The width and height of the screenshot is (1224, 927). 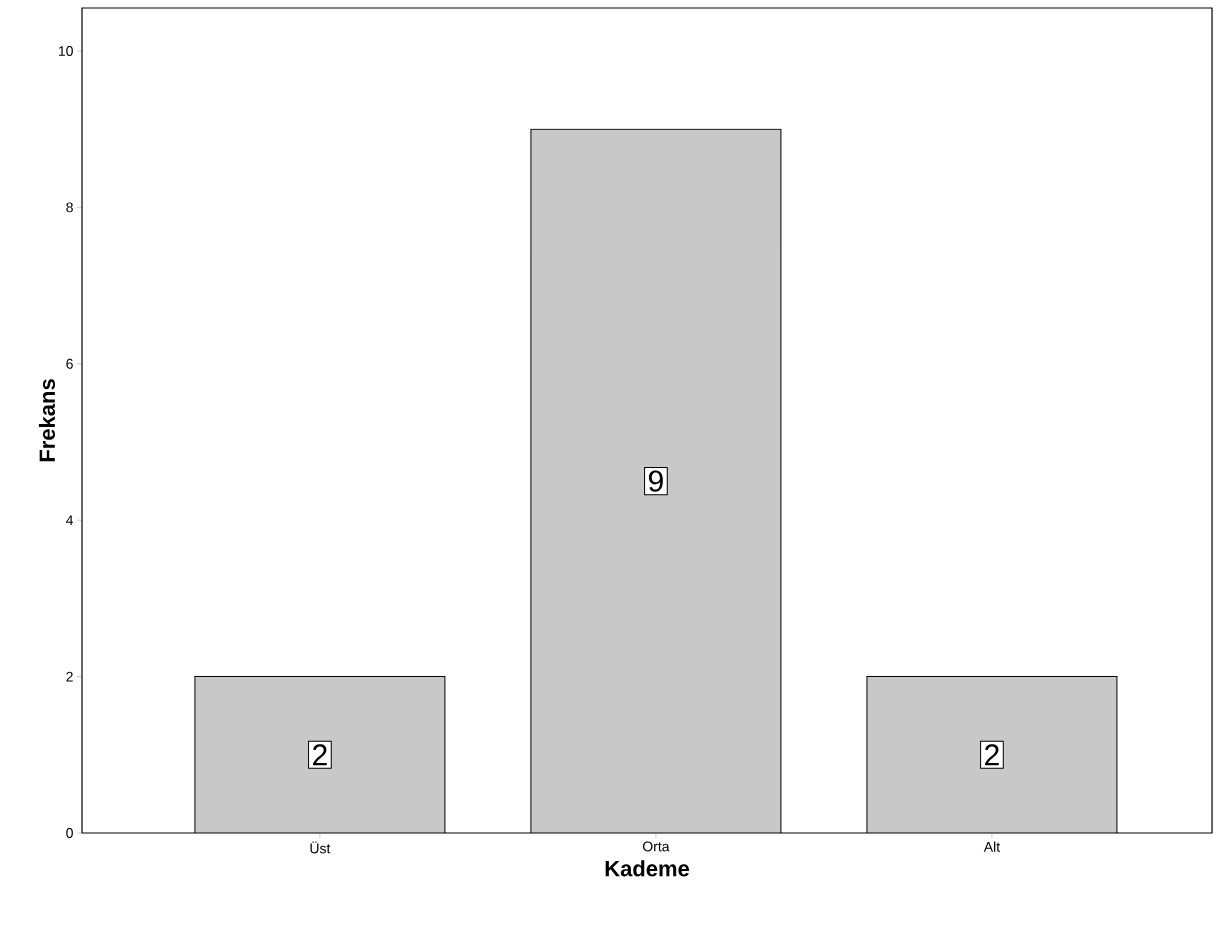 What do you see at coordinates (65, 51) in the screenshot?
I see `y-tick-label: 10` at bounding box center [65, 51].